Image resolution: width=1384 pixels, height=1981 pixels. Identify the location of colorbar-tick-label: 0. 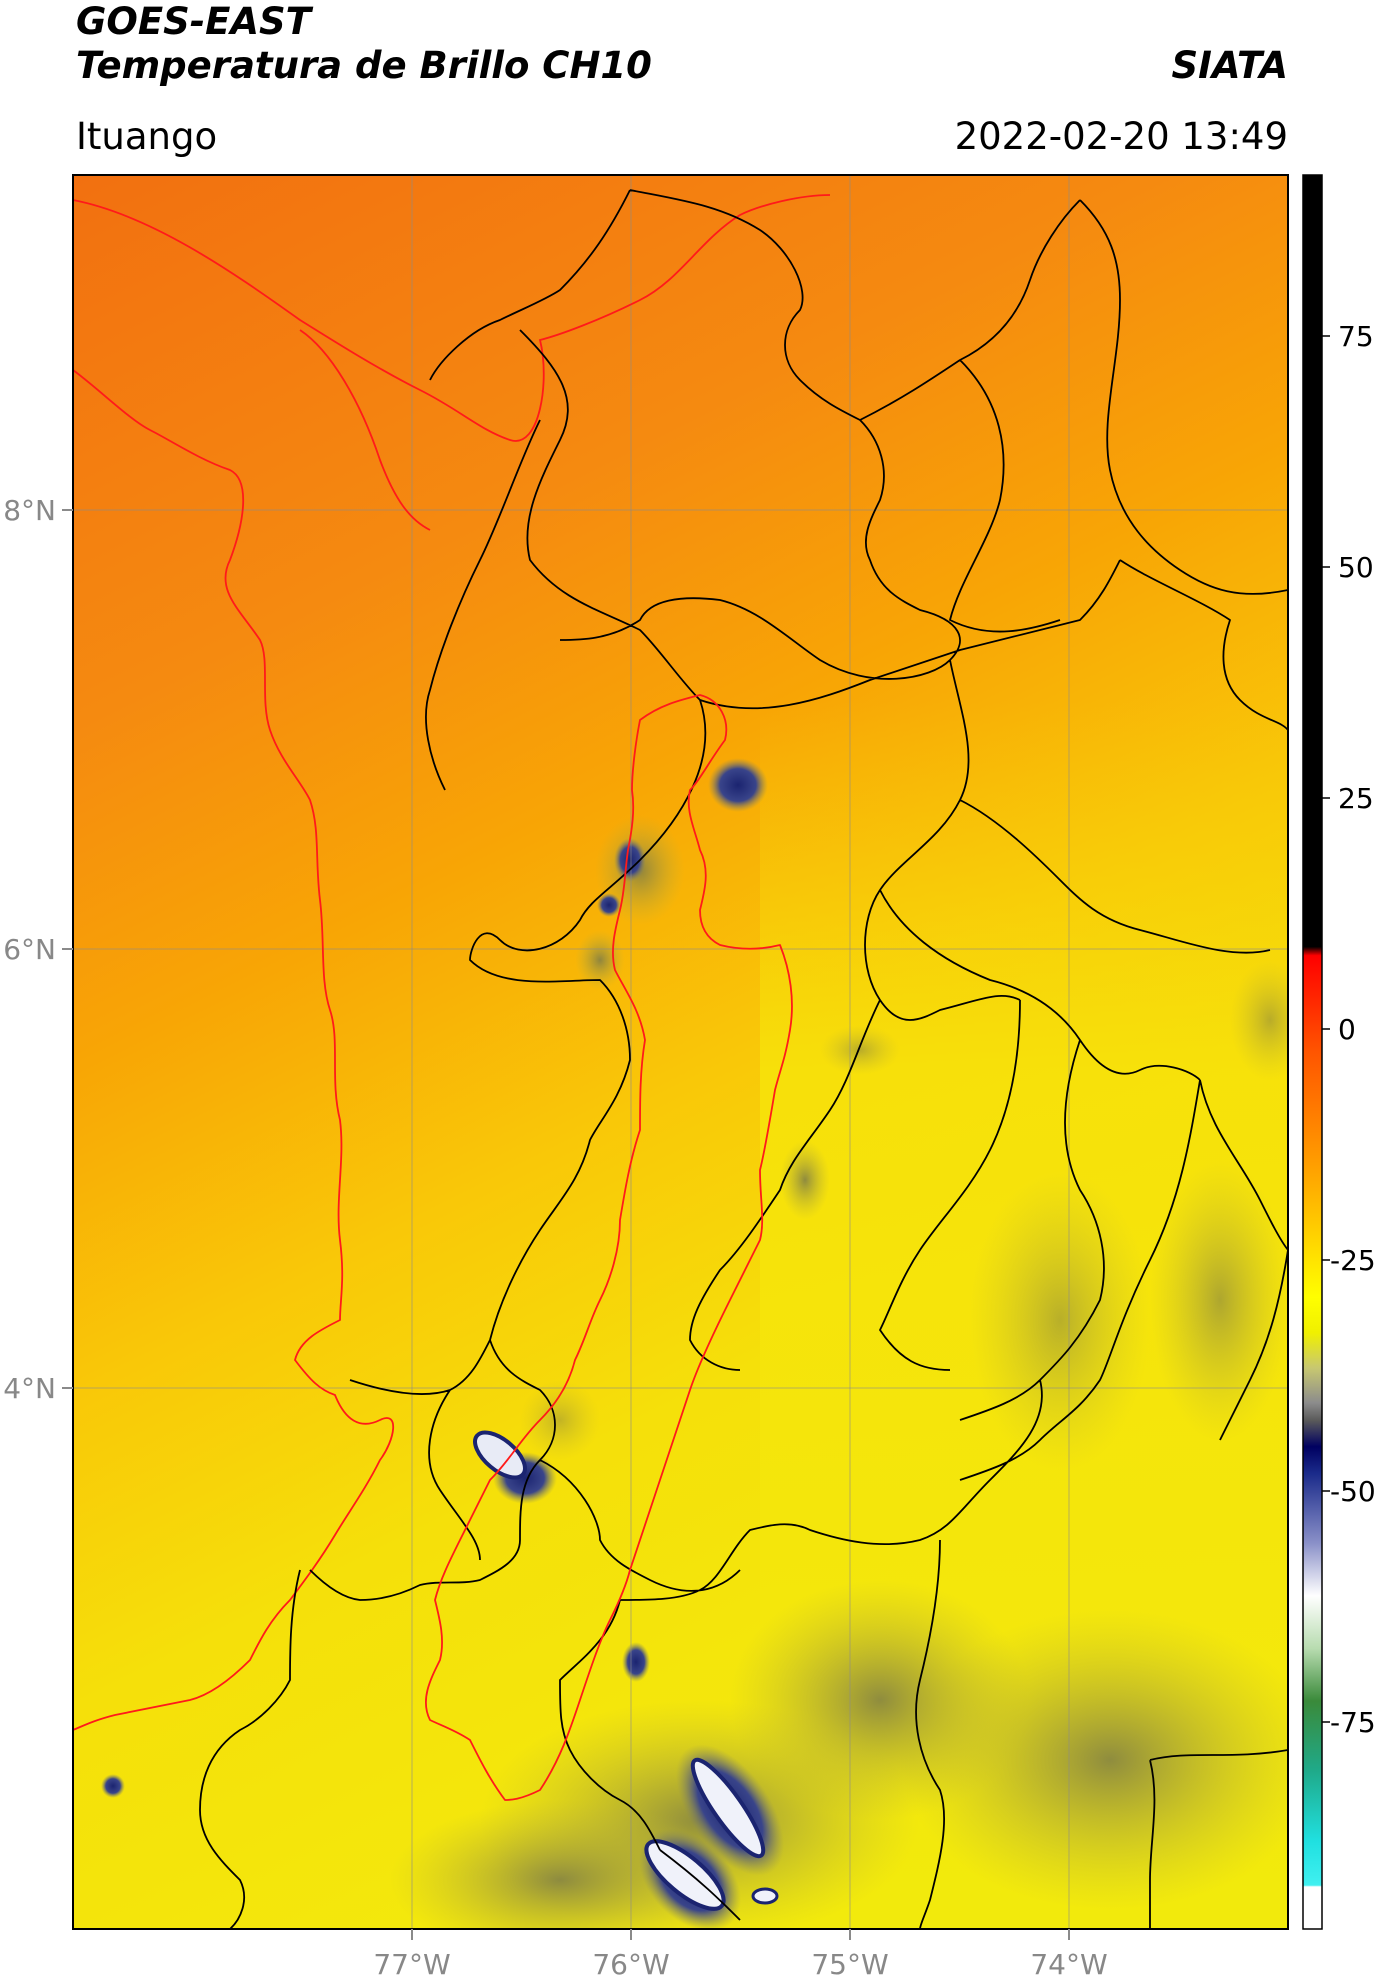
(1347, 1029).